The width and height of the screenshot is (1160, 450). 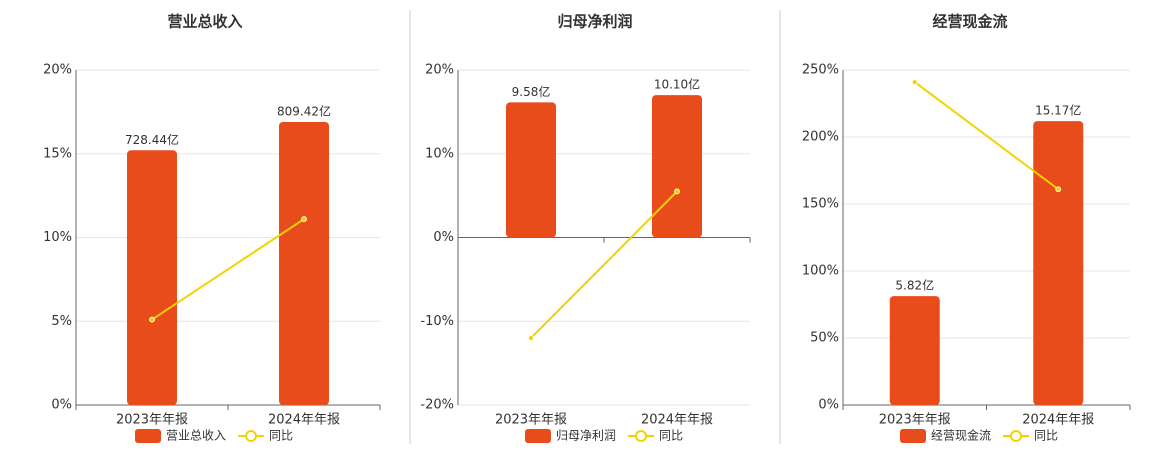 What do you see at coordinates (961, 435) in the screenshot?
I see `legend-label: 经营现金流` at bounding box center [961, 435].